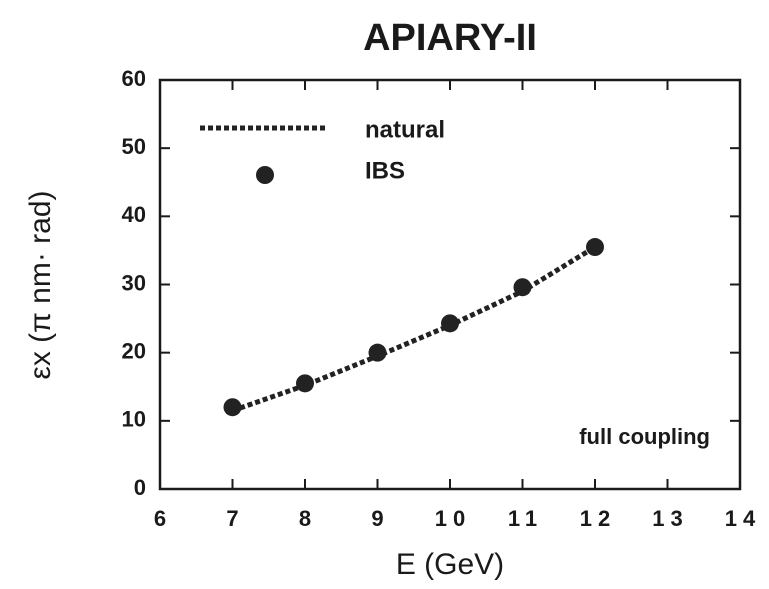  Describe the element at coordinates (644, 436) in the screenshot. I see `annotation: full coupling` at that location.